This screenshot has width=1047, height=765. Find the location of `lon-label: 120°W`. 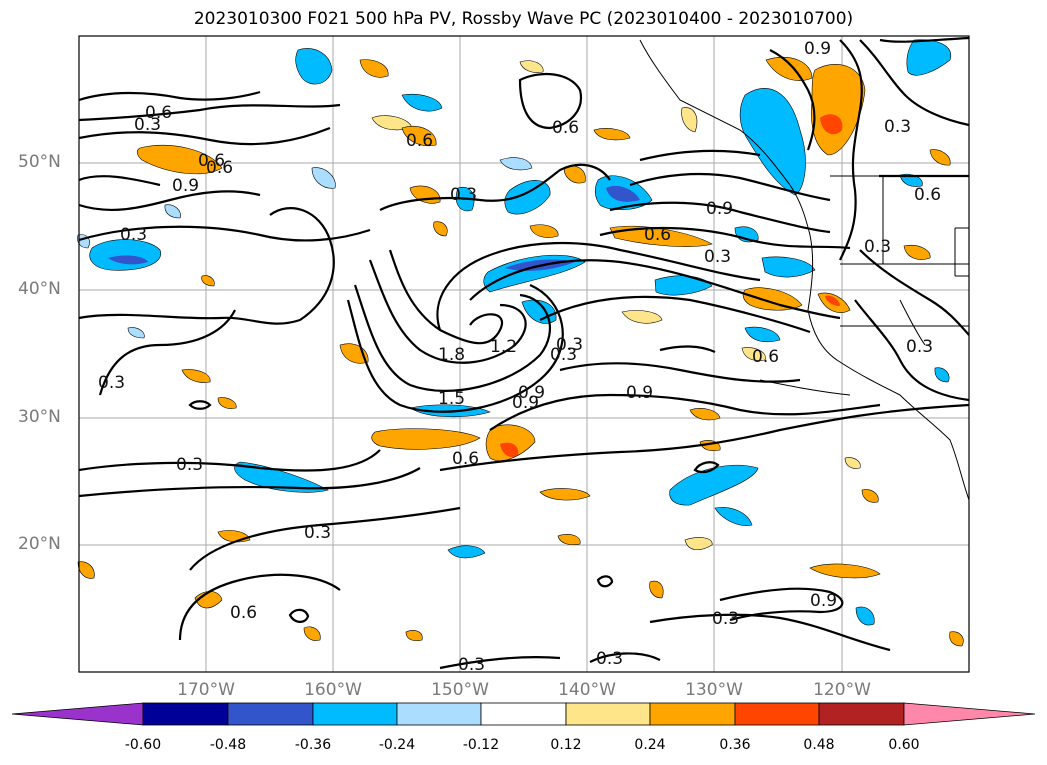

lon-label: 120°W is located at coordinates (842, 690).